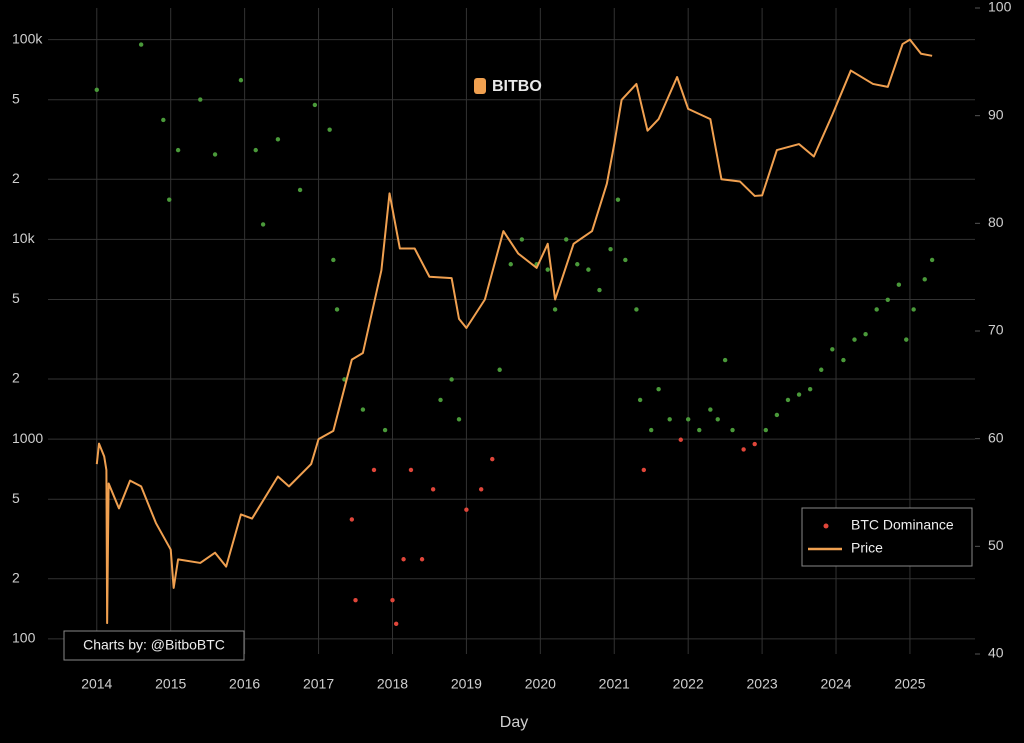  Describe the element at coordinates (24, 238) in the screenshot. I see `y-tick-label: 10k` at that location.